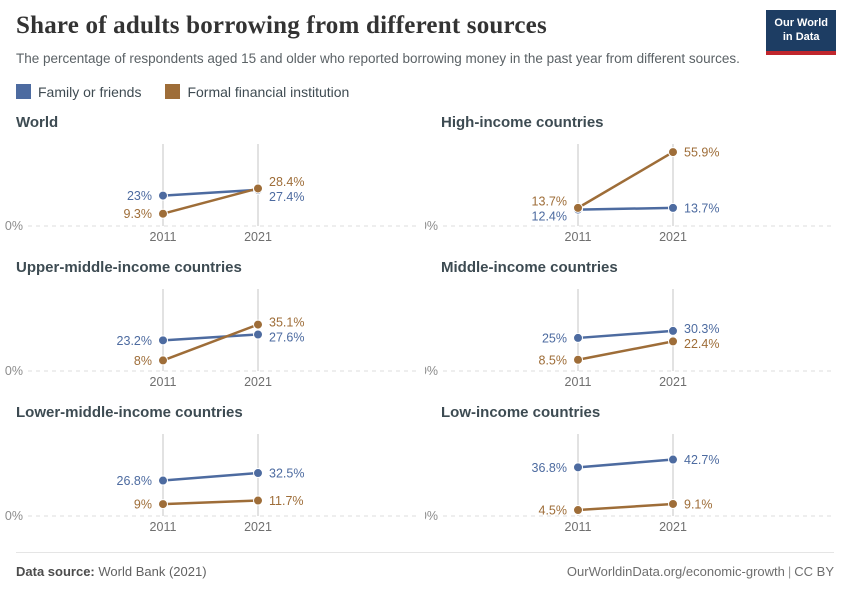  What do you see at coordinates (212, 193) in the screenshot?
I see `panel-plot-world: 0% 2011 2021 23% 9.3% 28.4%27.4%` at bounding box center [212, 193].